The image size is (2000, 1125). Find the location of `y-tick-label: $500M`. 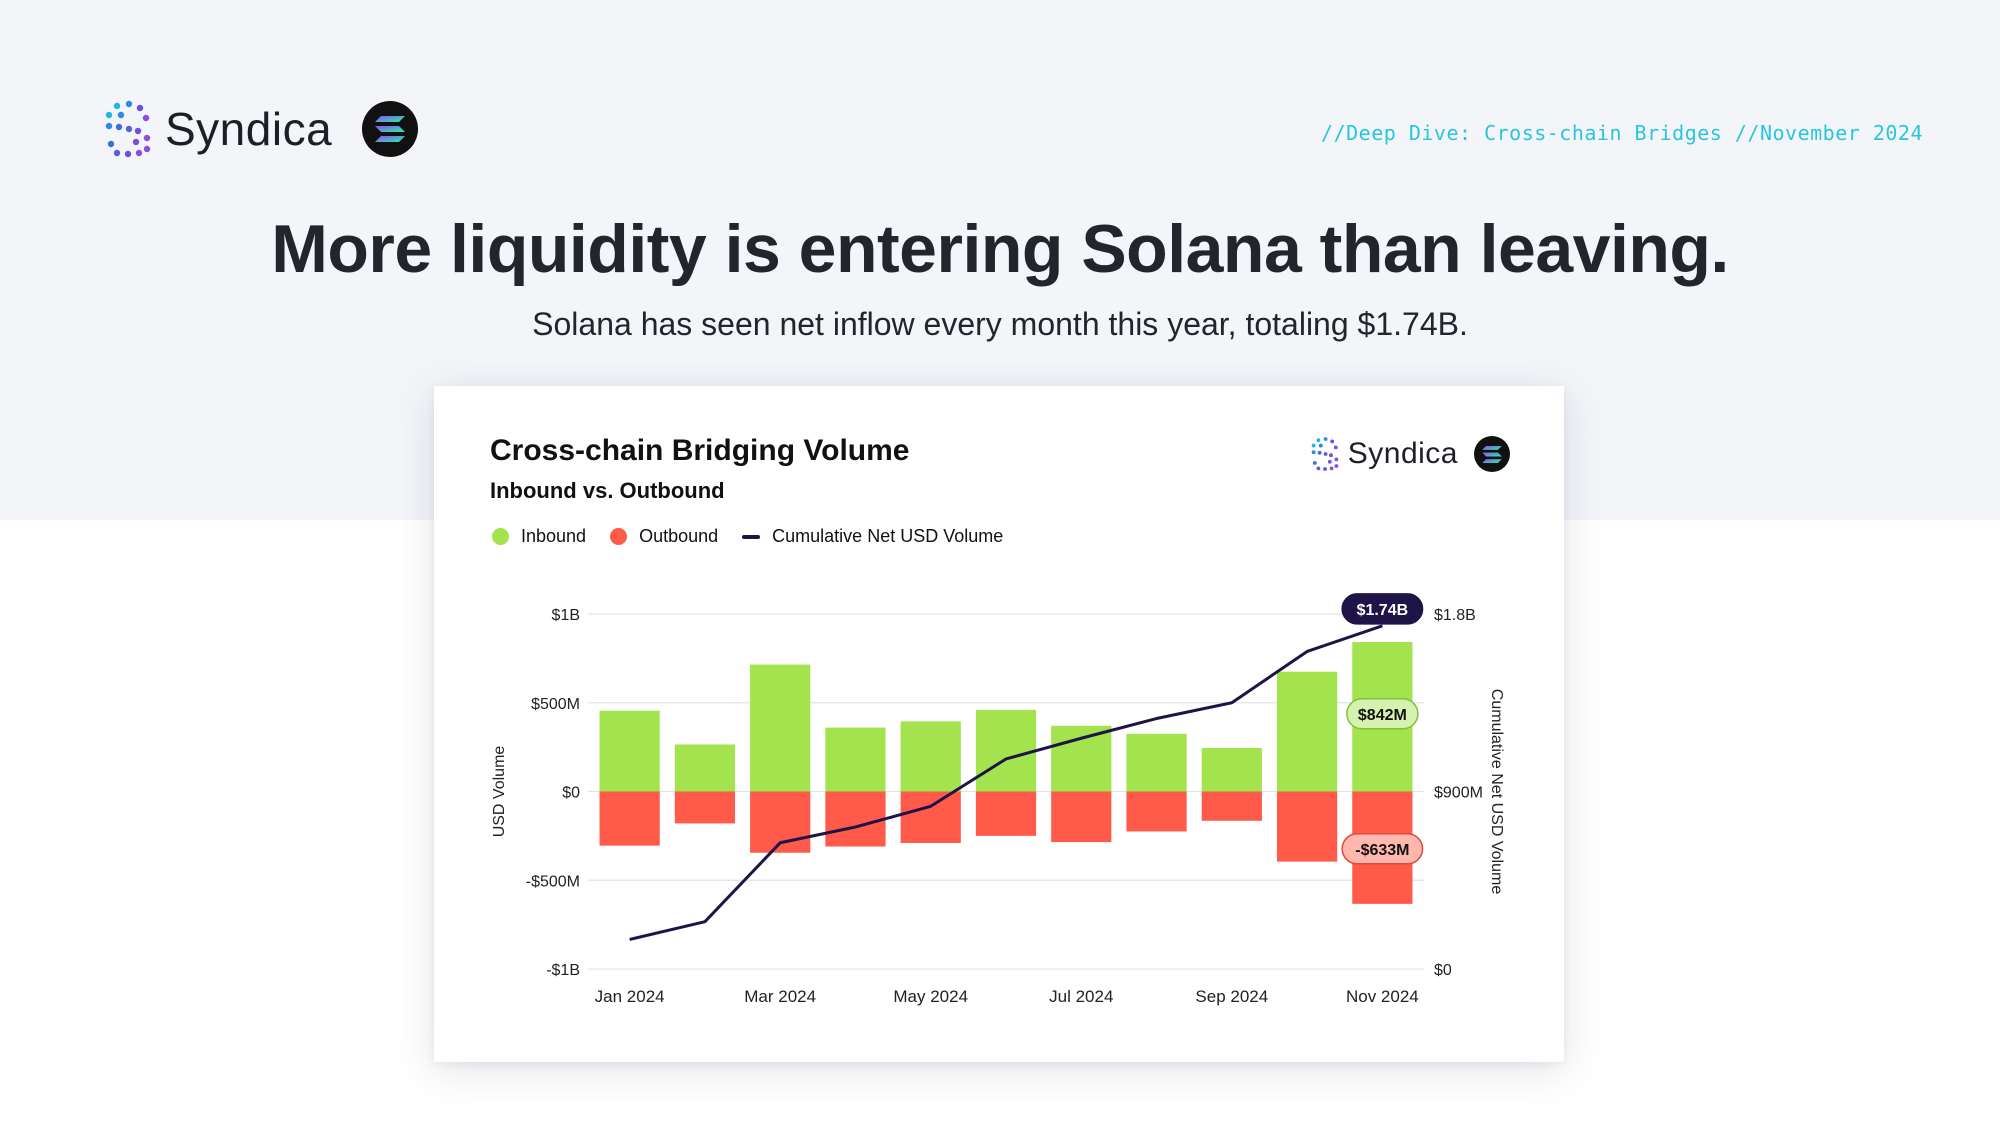

y-tick-label: $500M is located at coordinates (555, 704).